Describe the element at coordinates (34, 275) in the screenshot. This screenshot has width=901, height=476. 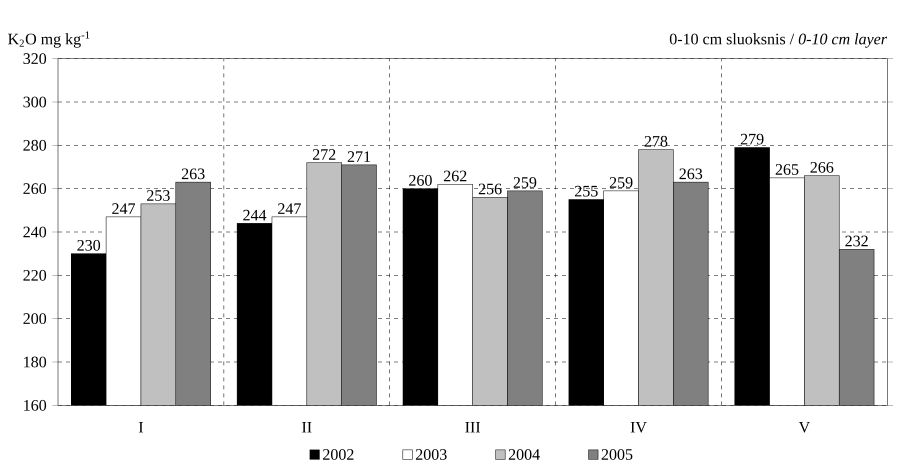
I see `y-tick-label: 220` at that location.